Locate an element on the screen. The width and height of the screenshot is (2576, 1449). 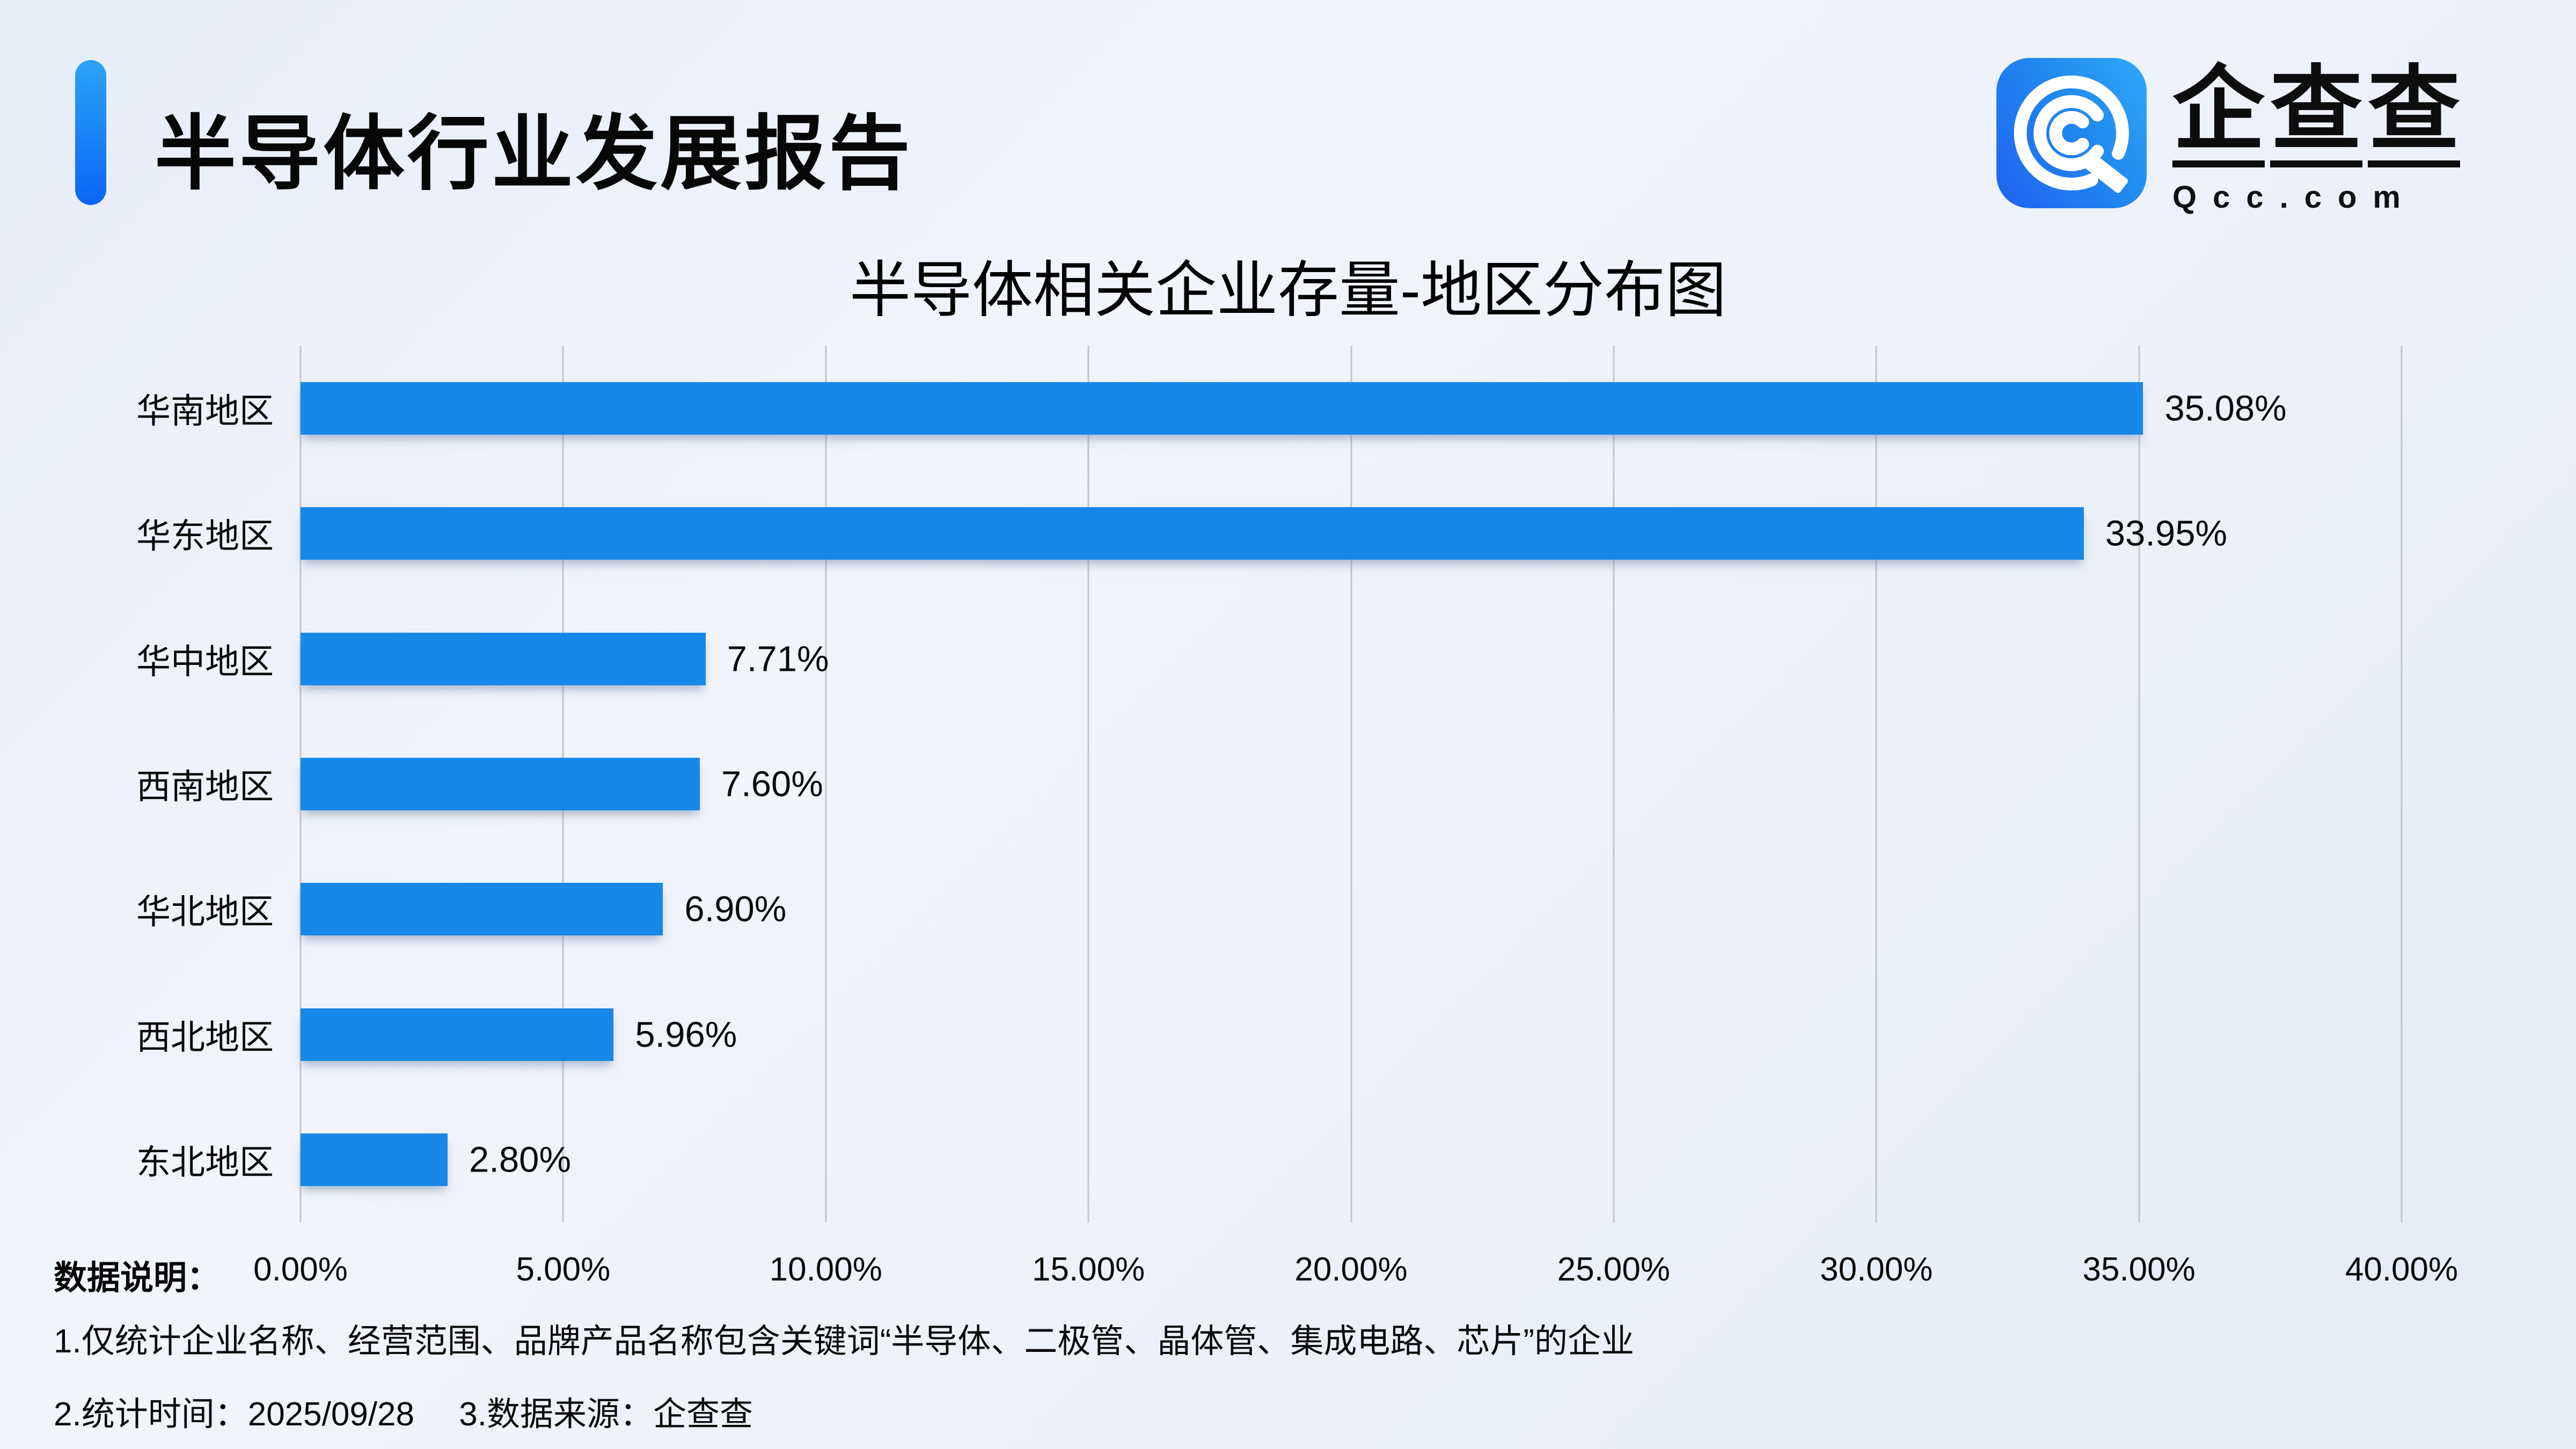
x-tick-label: 20.00% is located at coordinates (1351, 1269).